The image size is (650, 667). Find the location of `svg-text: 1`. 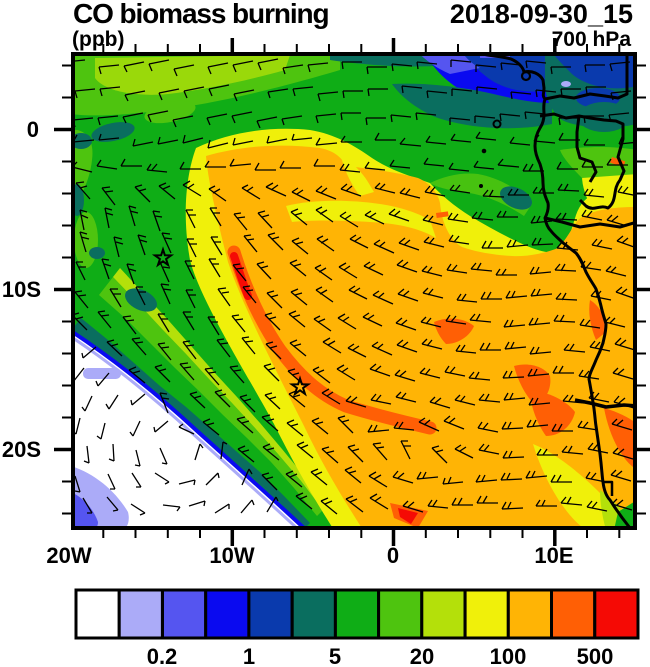

svg-text: 1 is located at coordinates (249, 655).